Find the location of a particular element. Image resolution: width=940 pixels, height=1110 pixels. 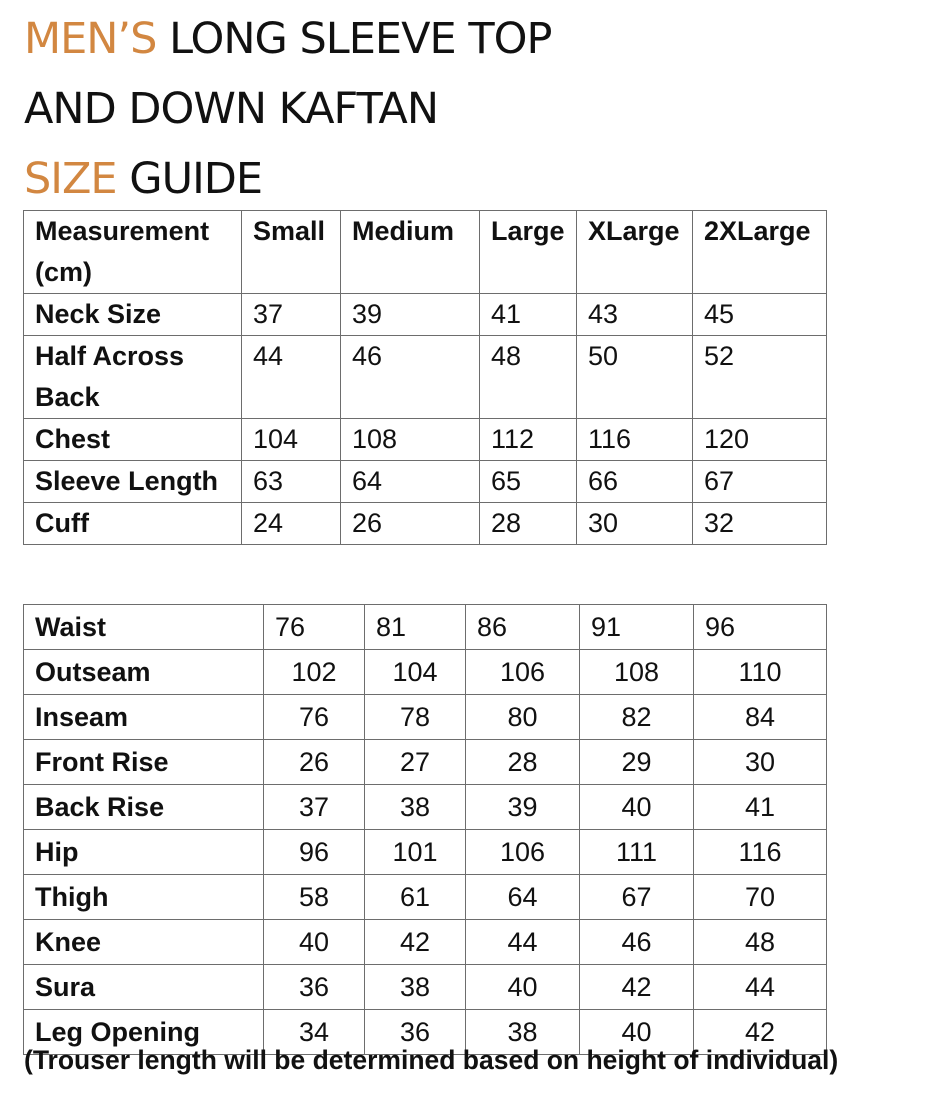

table-cell: 52 is located at coordinates (759, 377).